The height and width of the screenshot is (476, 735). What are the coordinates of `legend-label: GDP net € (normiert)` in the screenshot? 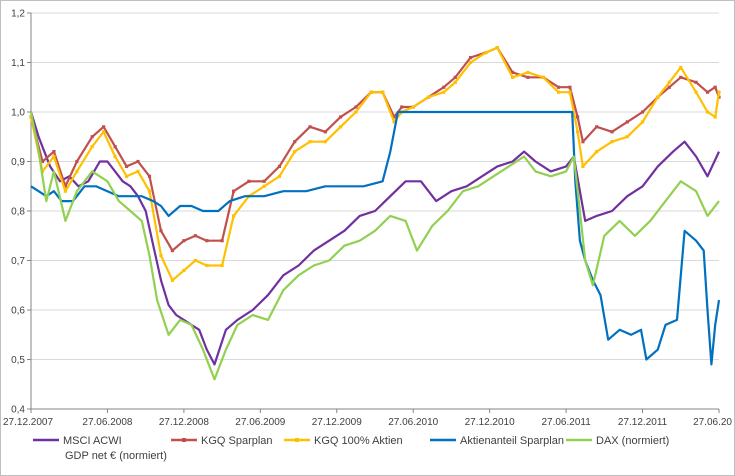 It's located at (116, 456).